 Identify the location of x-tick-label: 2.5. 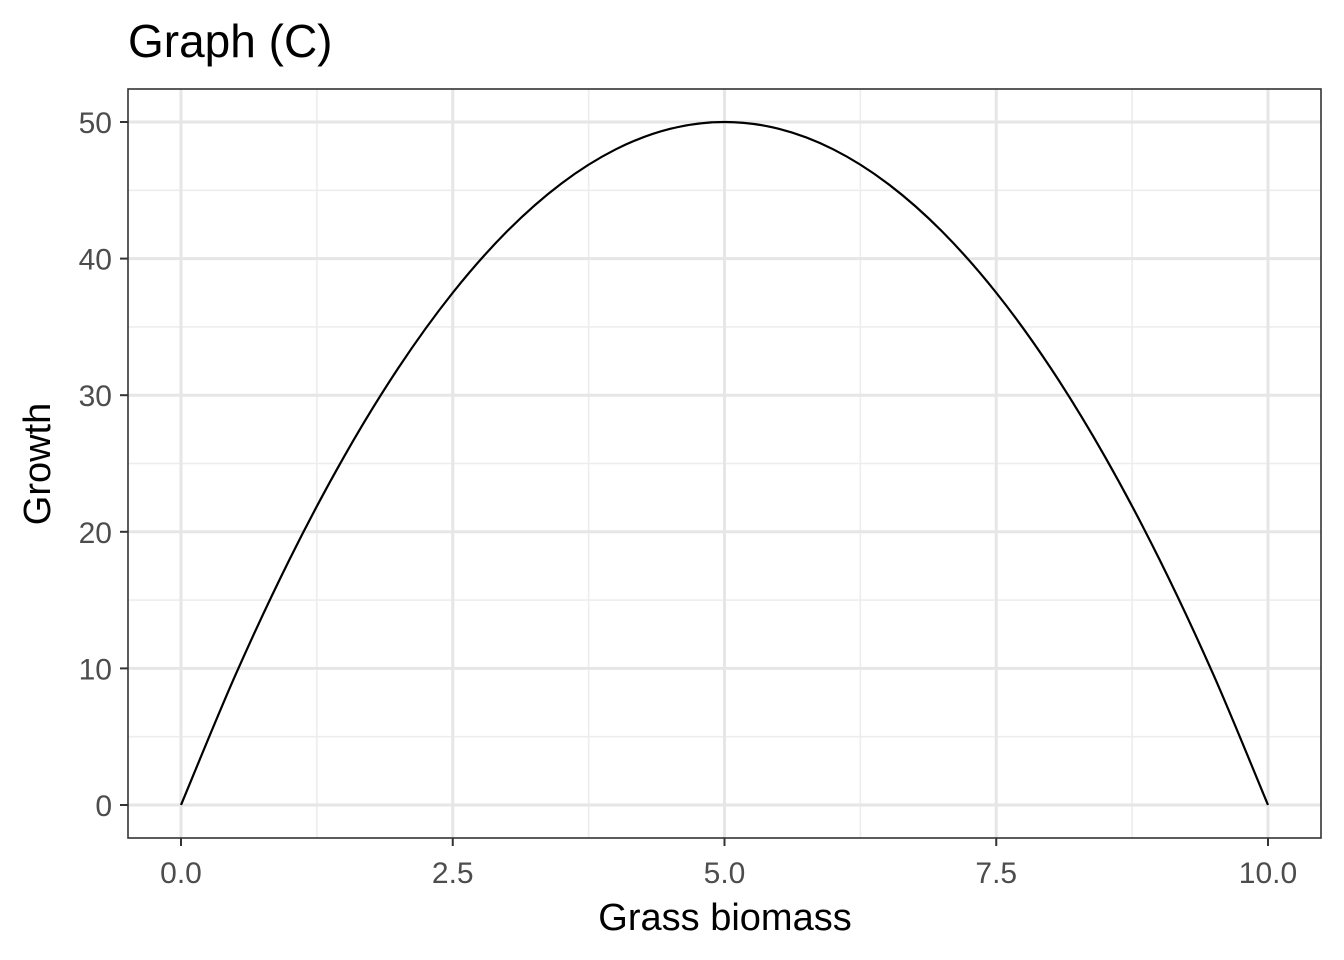
(453, 873).